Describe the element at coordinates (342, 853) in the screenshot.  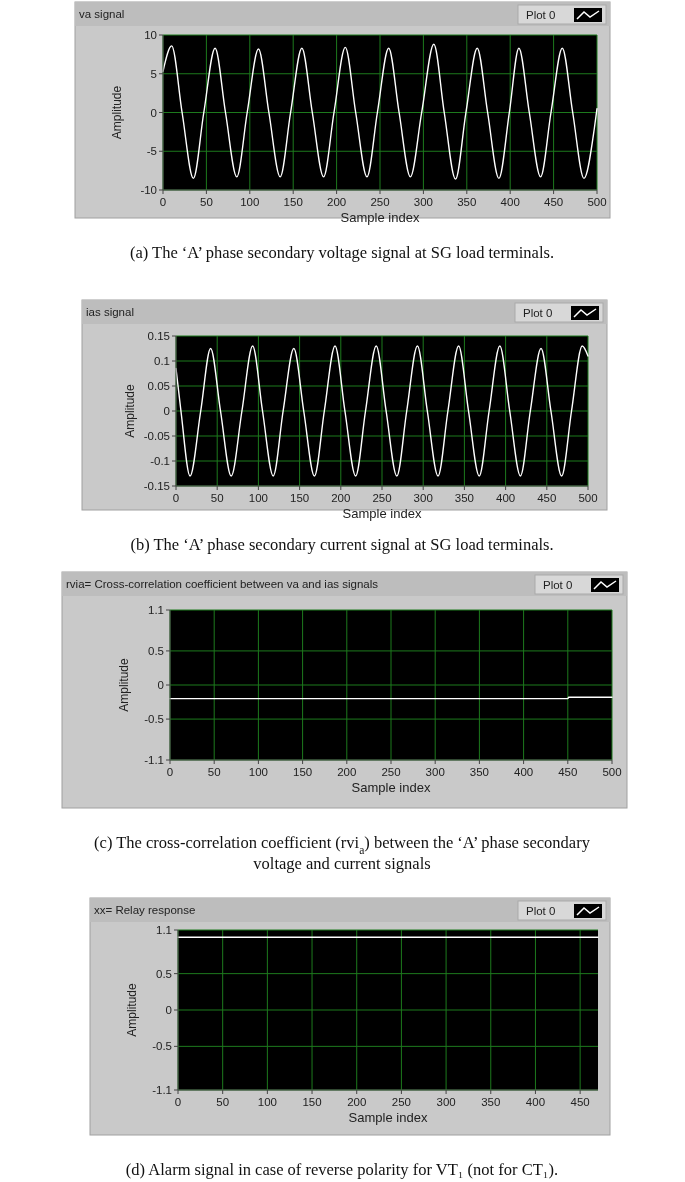
I see `text: (c) The cross-correlation coefficient (rvi$_{a}$) between the ‘A’ phase secondary voltage and current signals` at that location.